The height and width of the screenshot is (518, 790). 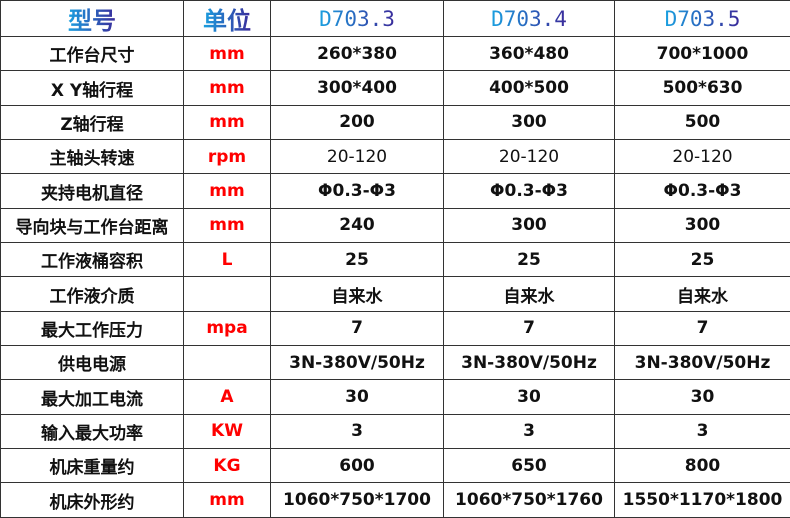 I want to click on unit-cell: L, so click(x=227, y=260).